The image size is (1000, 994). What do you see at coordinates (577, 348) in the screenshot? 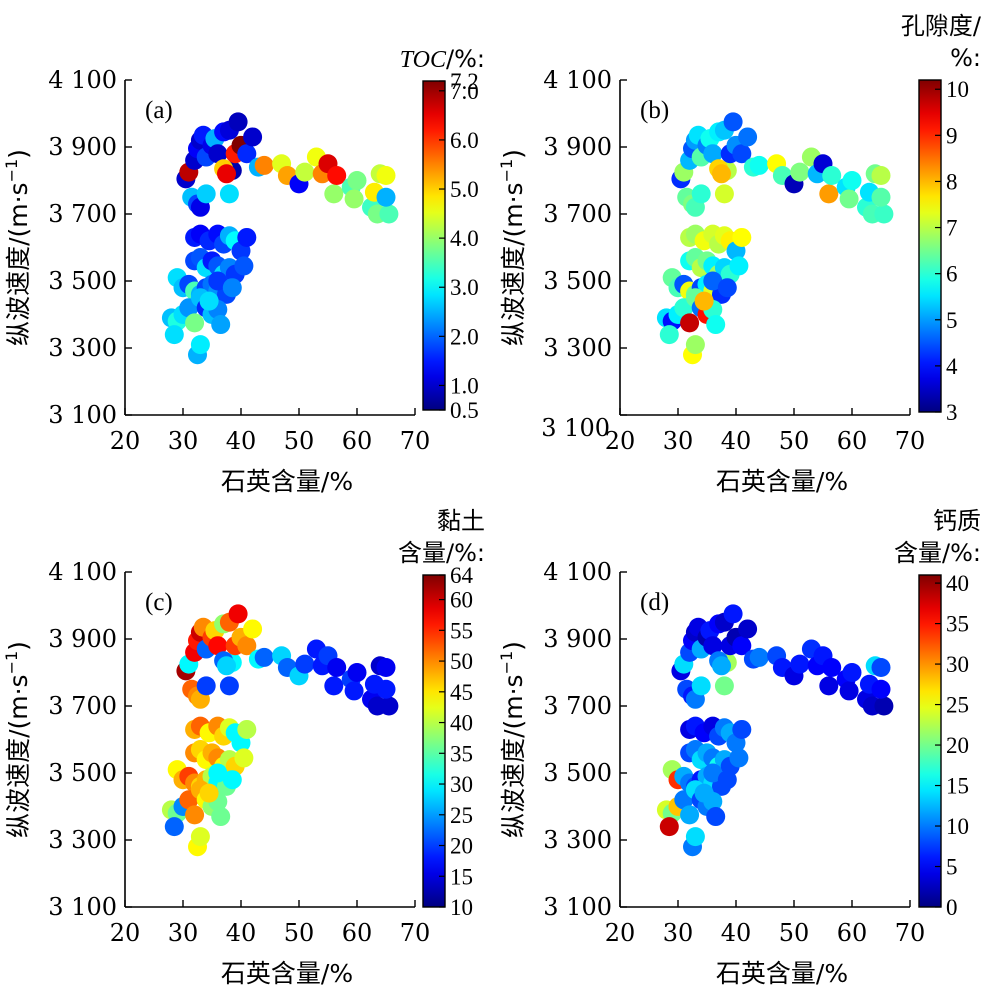
I see `y-tick-label: 3 300` at bounding box center [577, 348].